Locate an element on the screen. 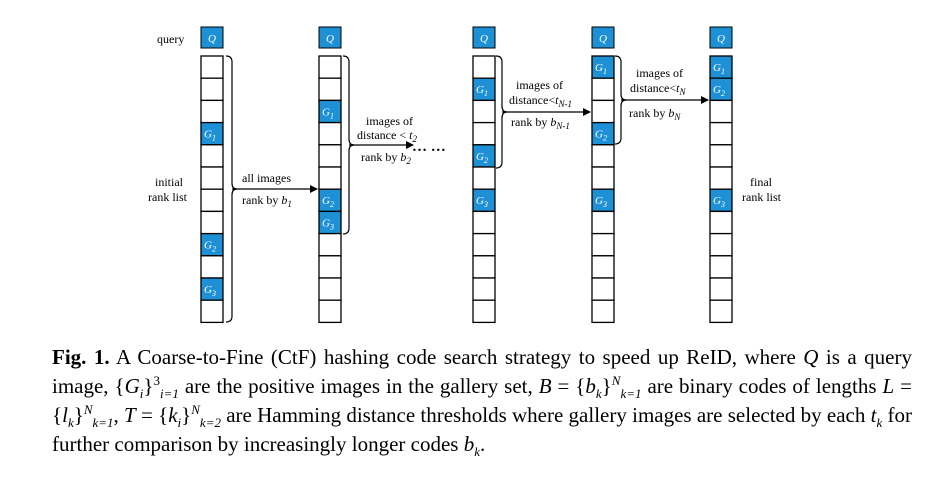 The image size is (933, 494). arrow2-label-top2: distance < t2 is located at coordinates (387, 136).